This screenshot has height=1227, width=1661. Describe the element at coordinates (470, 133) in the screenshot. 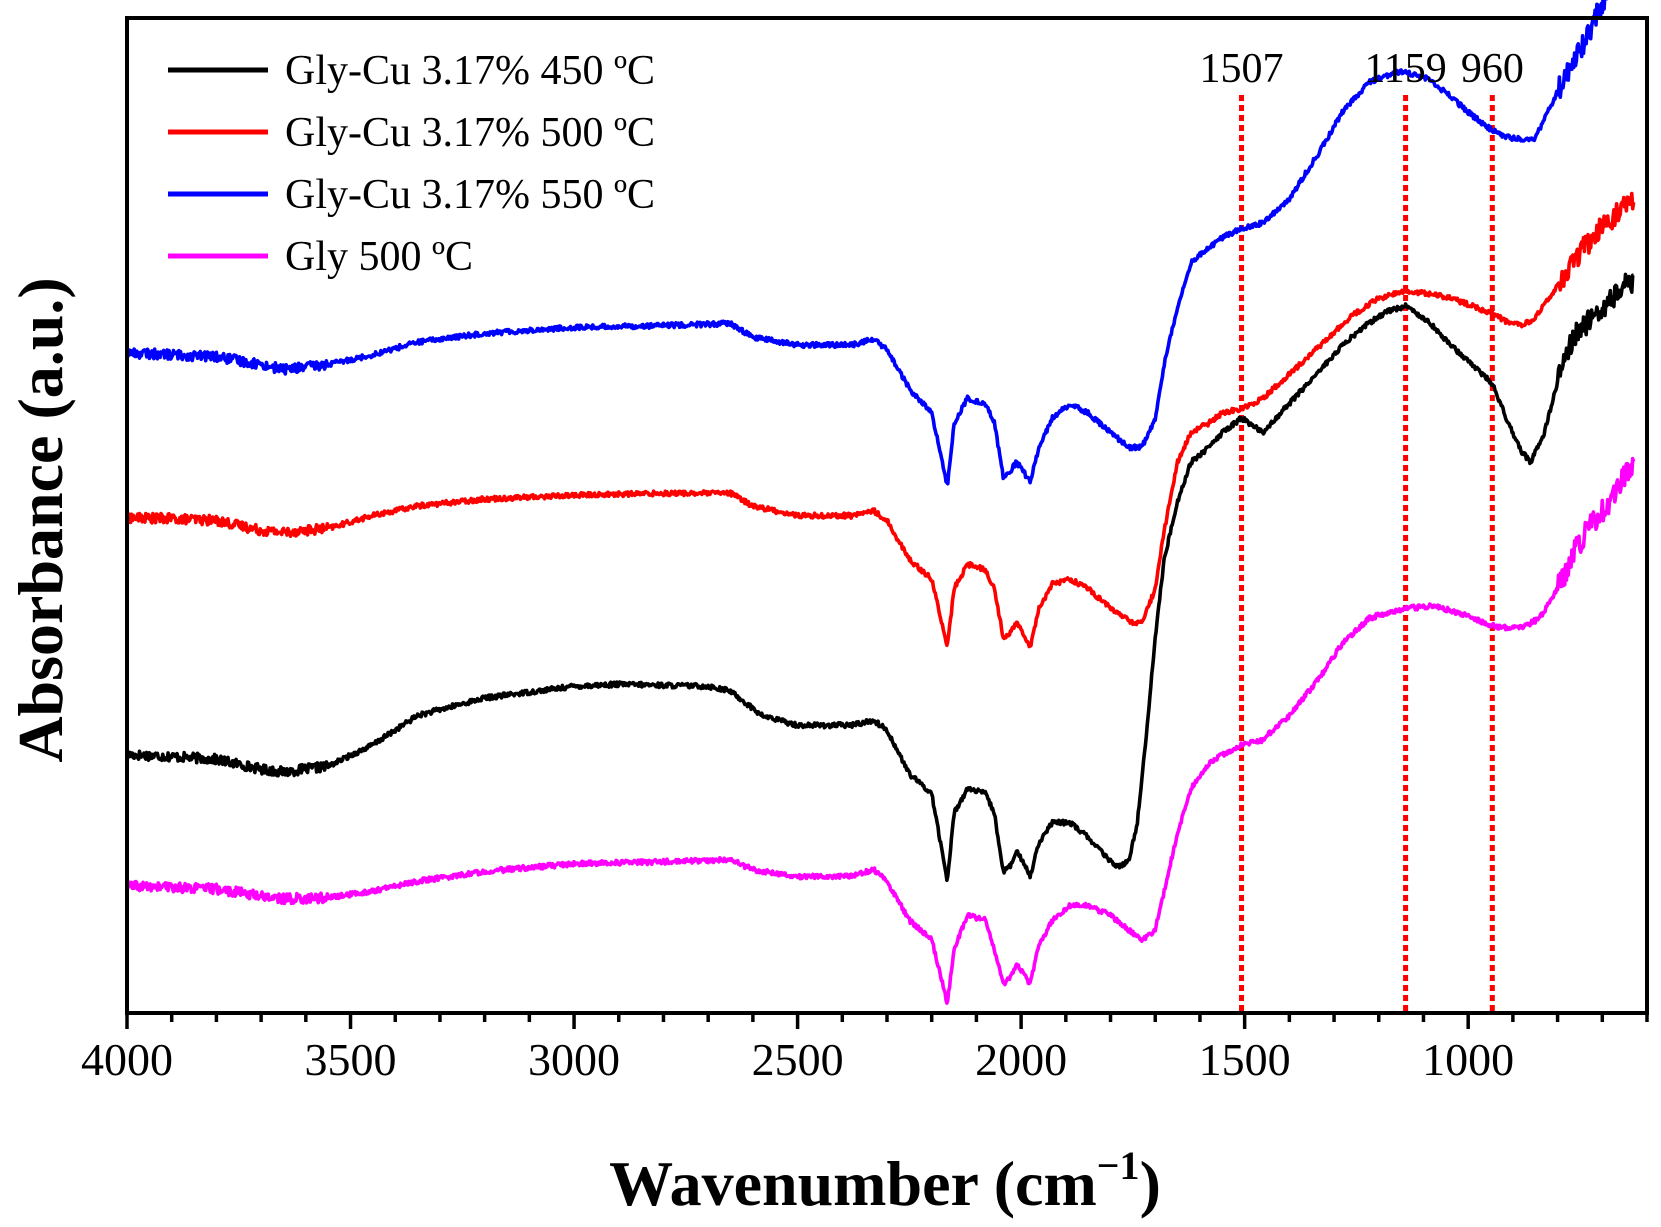

I see `legend-label-gly-cu-3-17-500-c: Gly-Cu 3.17% 500 ºC` at that location.